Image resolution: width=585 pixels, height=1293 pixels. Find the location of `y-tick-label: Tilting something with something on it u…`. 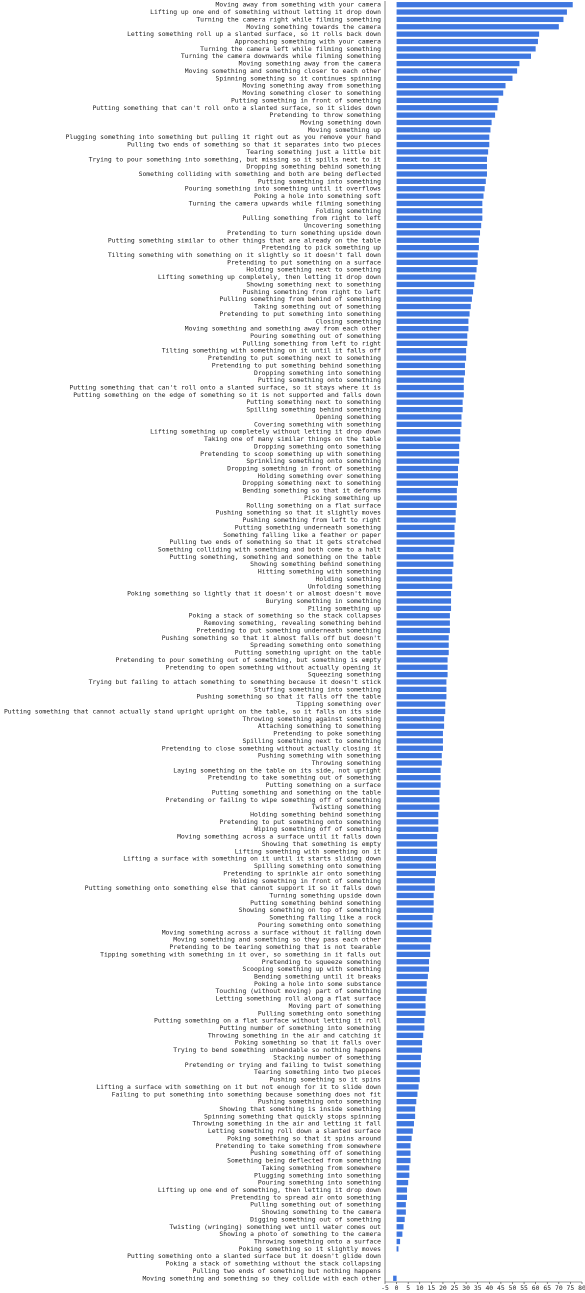

y-tick-label: Tilting something with something on it u… is located at coordinates (271, 351).